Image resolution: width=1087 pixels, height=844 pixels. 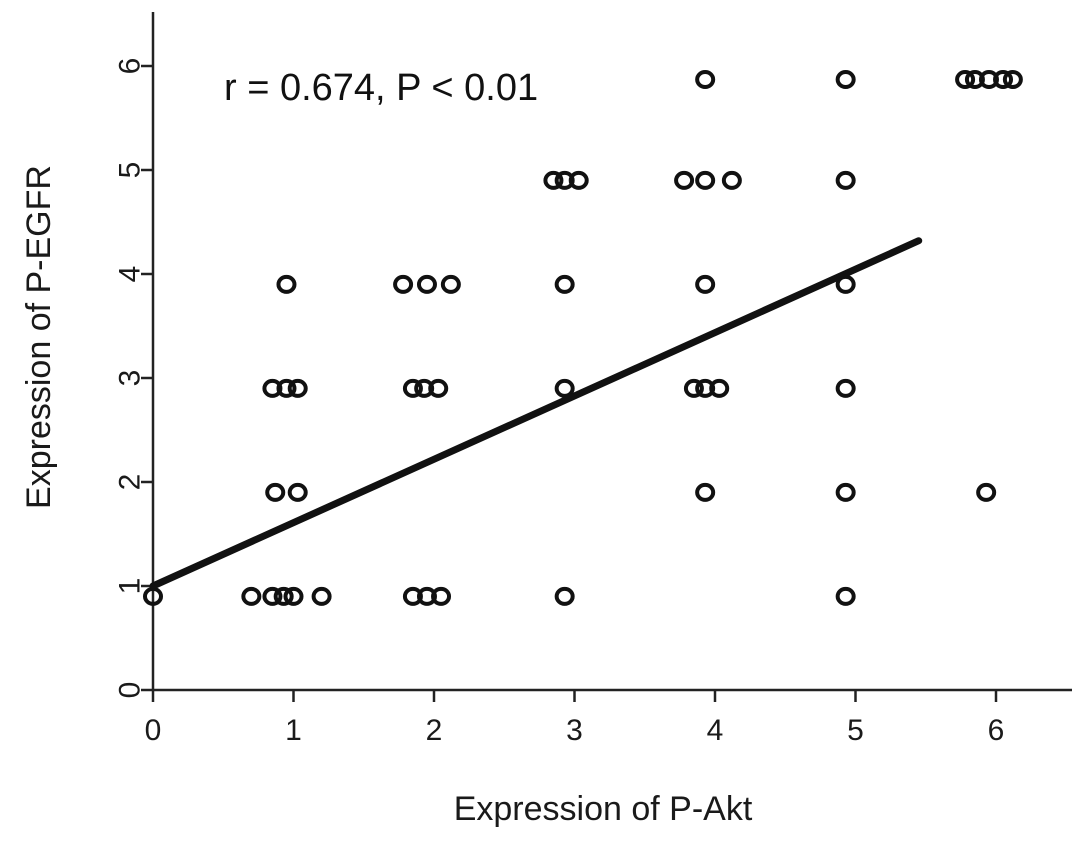 What do you see at coordinates (715, 730) in the screenshot?
I see `x-tick-label: 4` at bounding box center [715, 730].